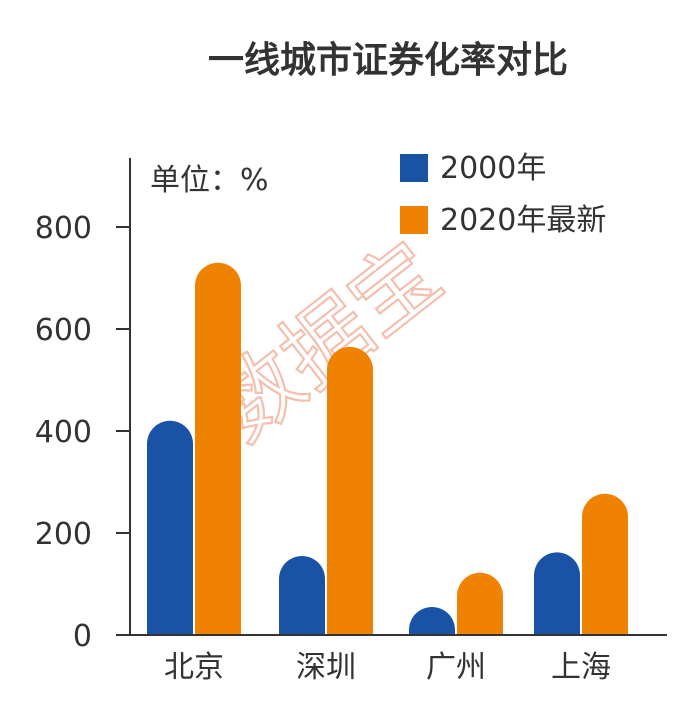 The image size is (693, 704). Describe the element at coordinates (63, 330) in the screenshot. I see `y-tick-label: 600` at that location.